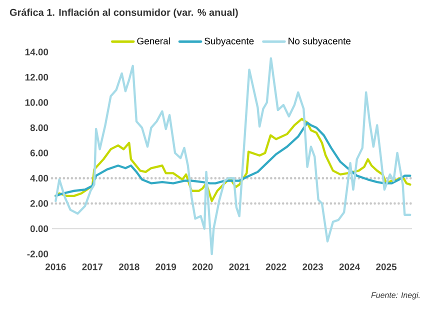  Describe the element at coordinates (202, 267) in the screenshot. I see `x-tick-label: 2020` at that location.